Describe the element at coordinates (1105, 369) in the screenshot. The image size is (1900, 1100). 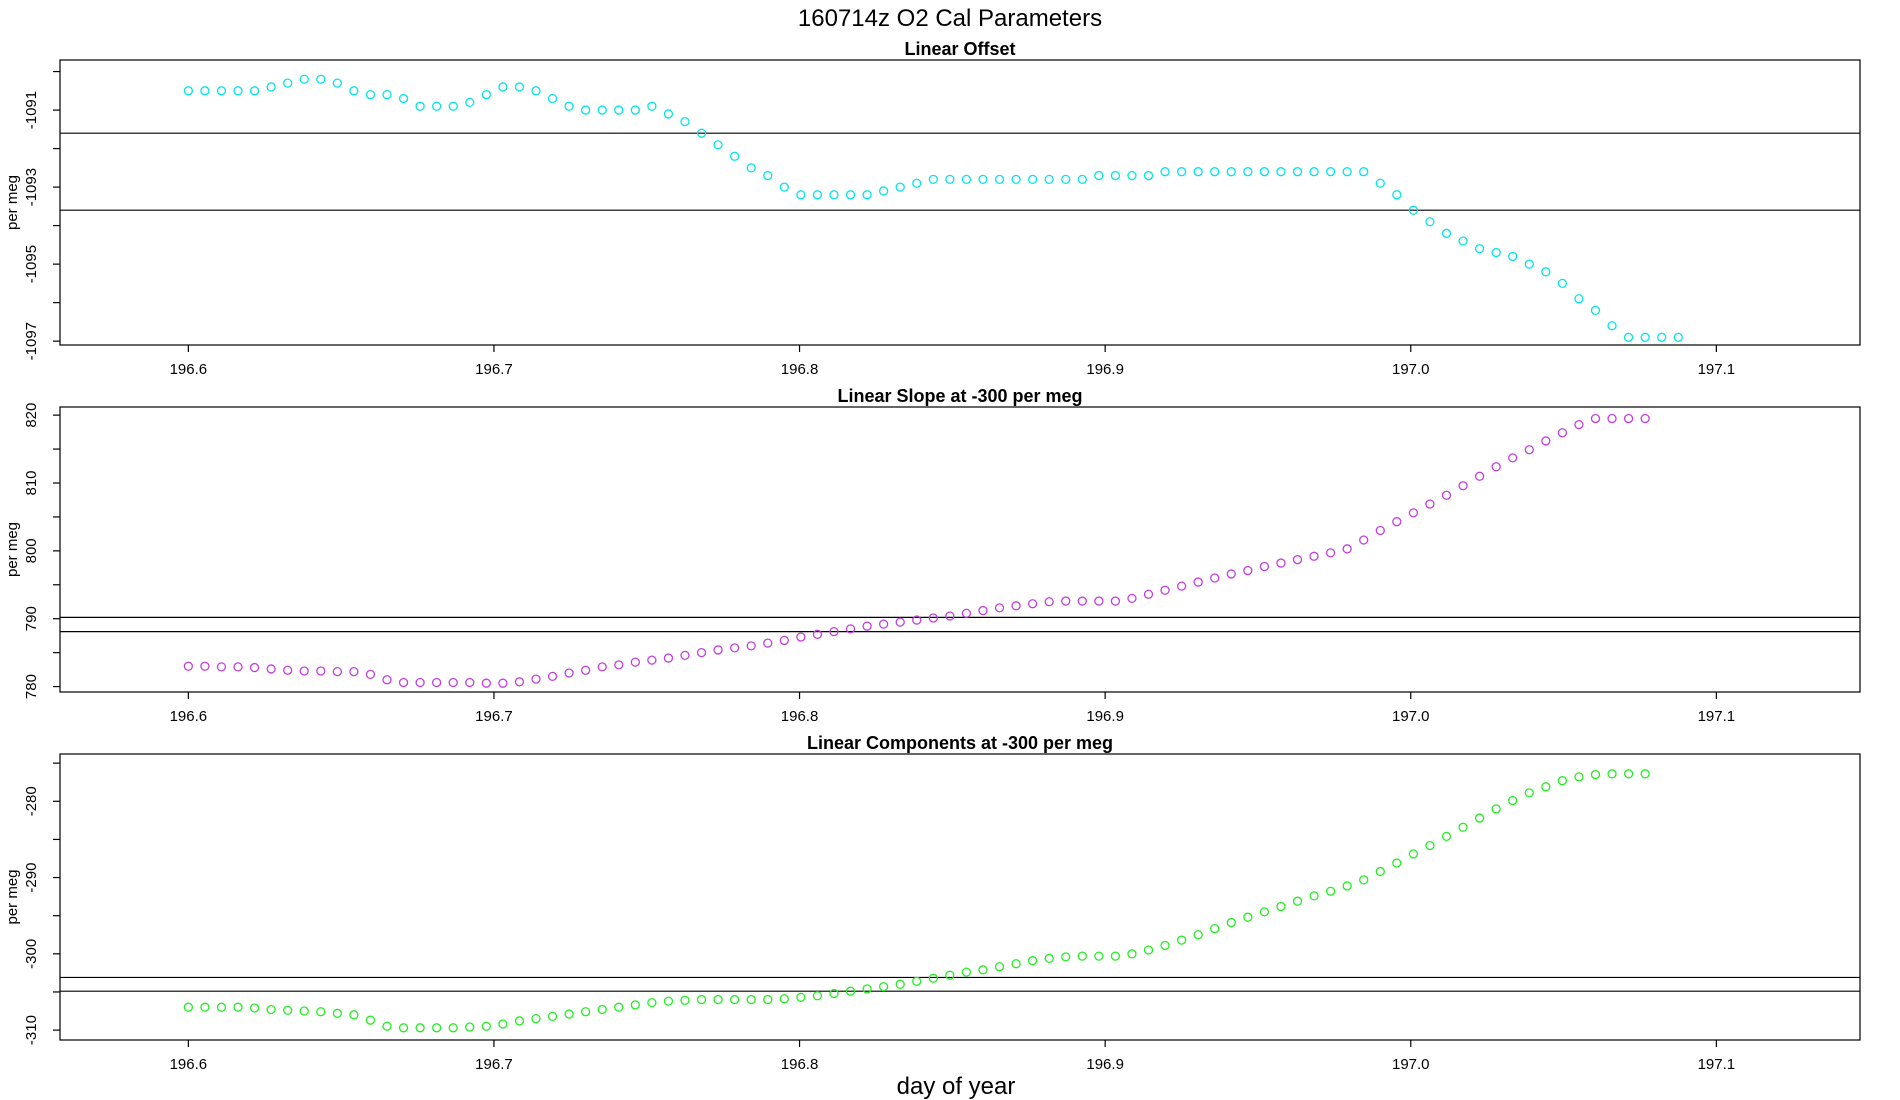
I see `linear-offset-x-tick-label: 196.9` at that location.